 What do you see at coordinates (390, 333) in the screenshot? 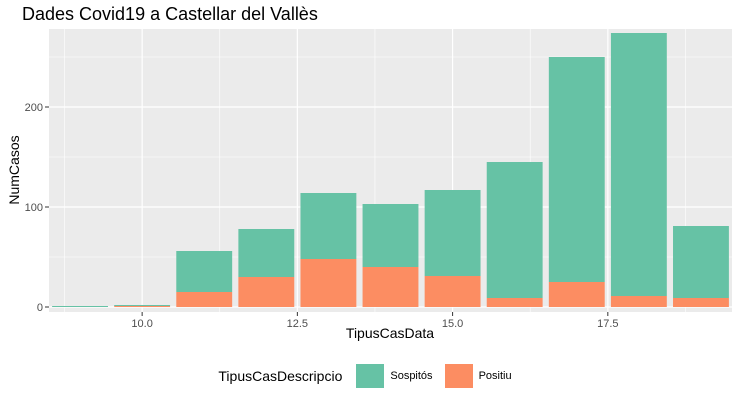
I see `x-axis-title: TipusCasData` at bounding box center [390, 333].